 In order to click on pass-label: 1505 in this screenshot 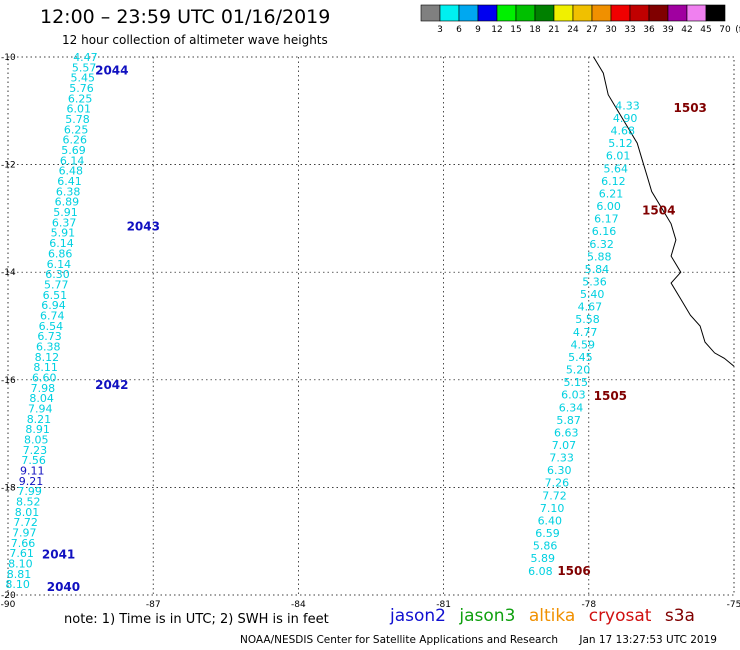, I will do `click(610, 396)`.